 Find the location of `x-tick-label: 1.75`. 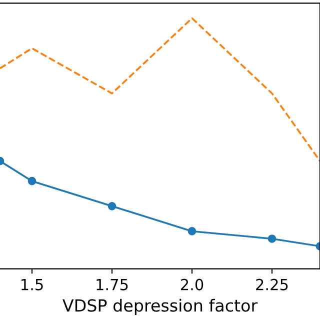

x-tick-label: 1.75 is located at coordinates (112, 284).